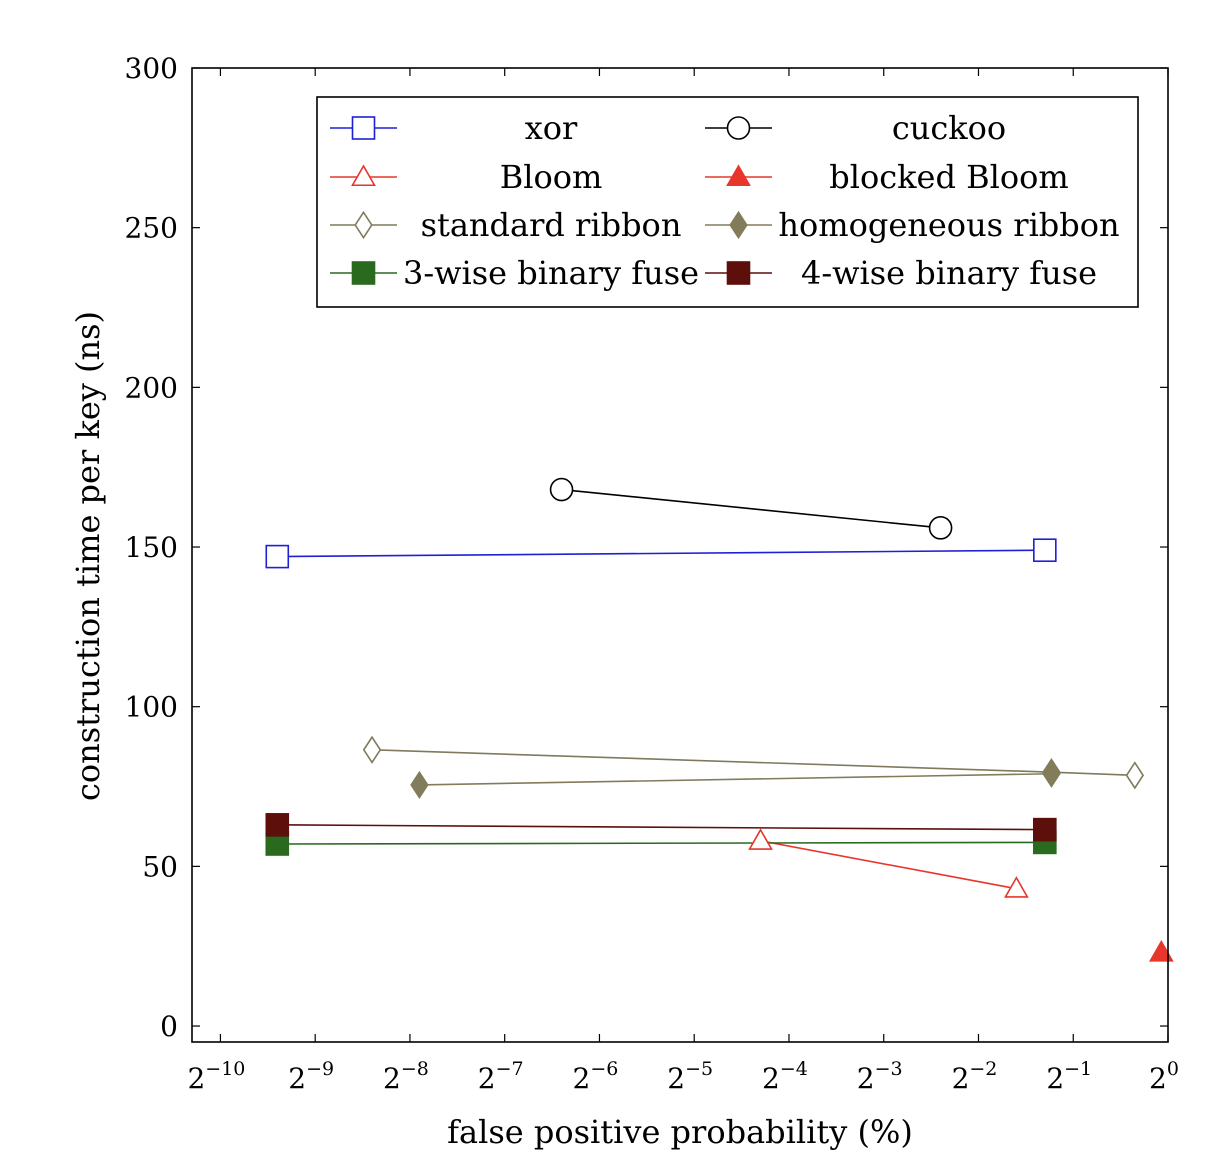 The height and width of the screenshot is (1168, 1220). I want to click on legend-marker-standard-ribbon, so click(363, 225).